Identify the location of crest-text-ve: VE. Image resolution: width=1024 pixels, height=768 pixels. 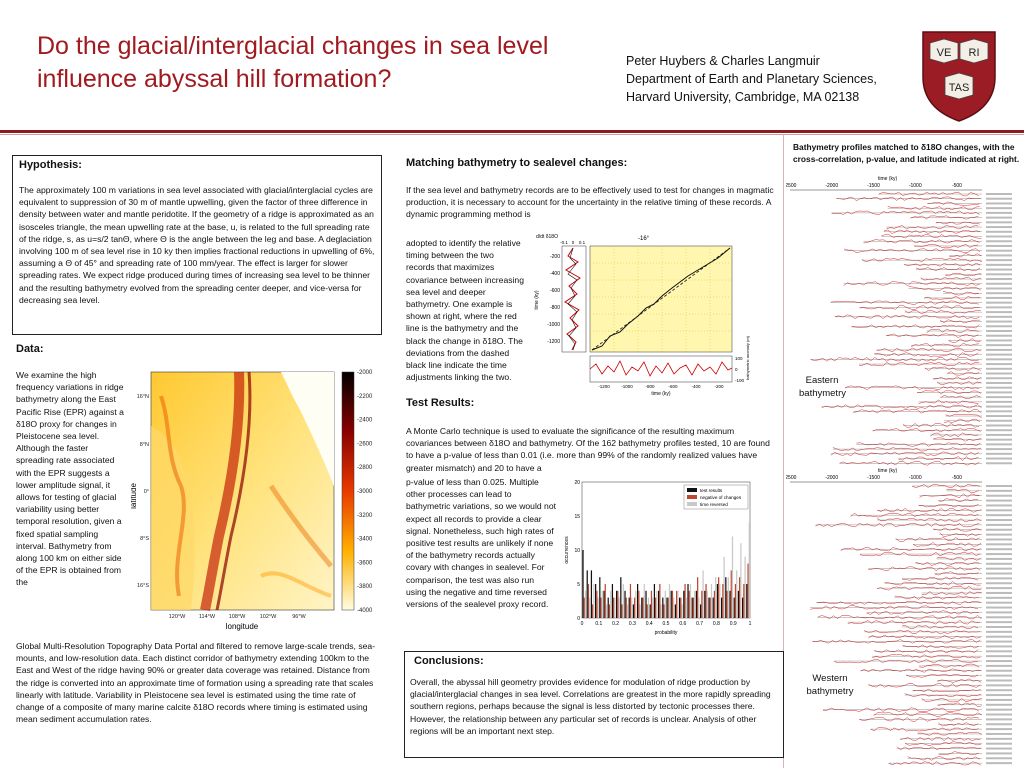
(944, 53).